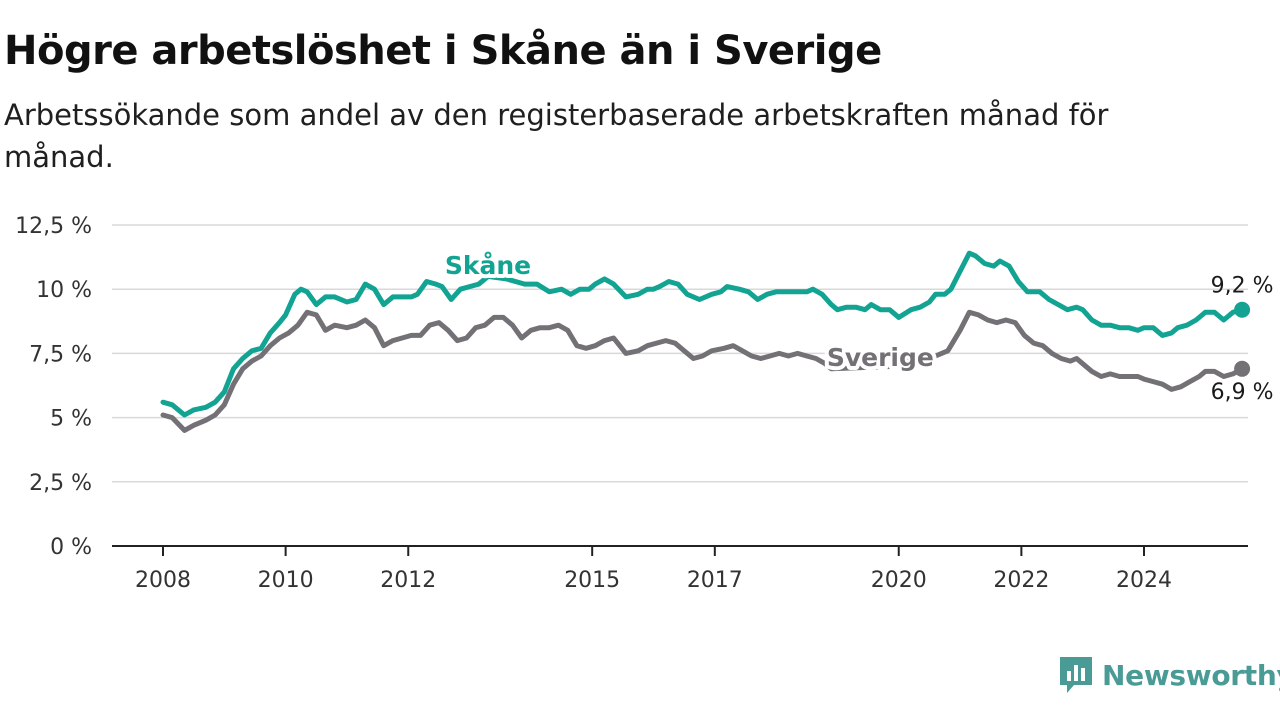 The width and height of the screenshot is (1280, 720). What do you see at coordinates (702, 371) in the screenshot?
I see `series-line-sverige` at bounding box center [702, 371].